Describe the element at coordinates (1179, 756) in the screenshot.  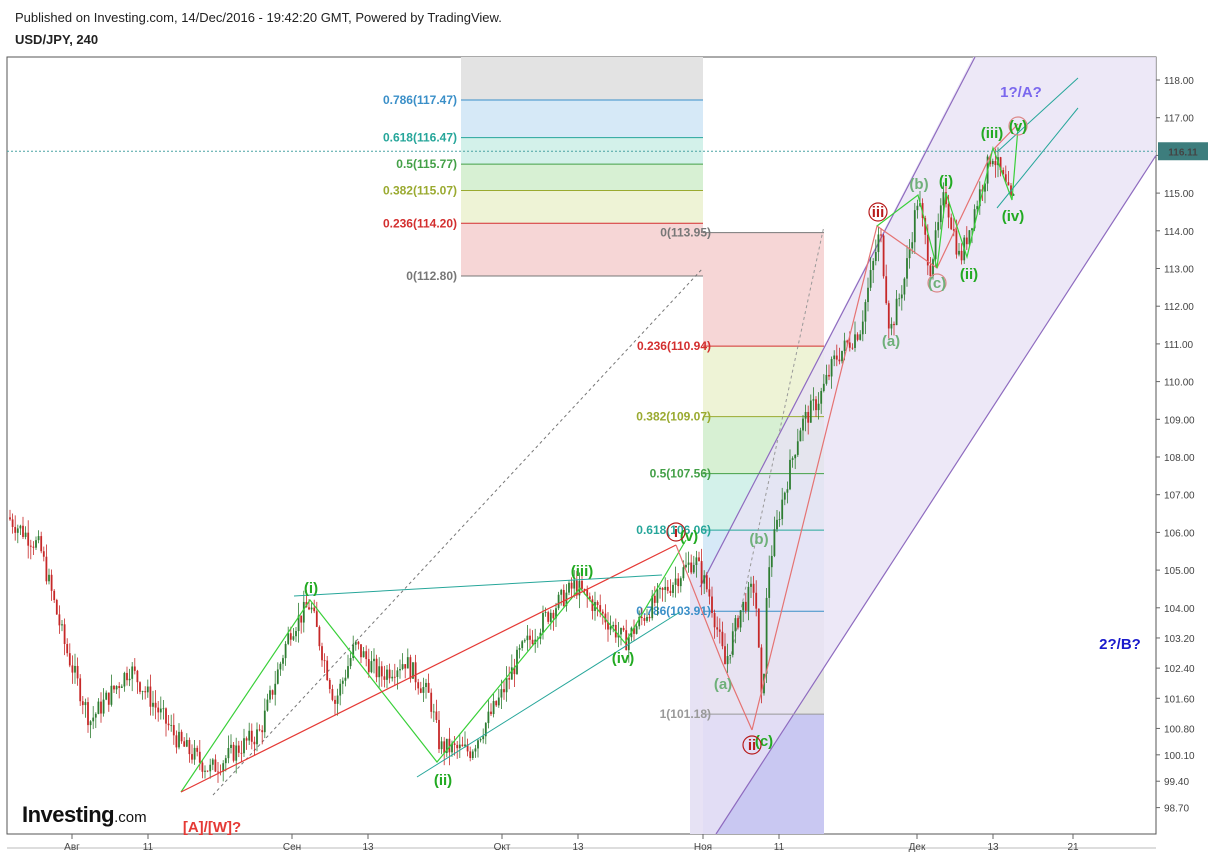
I see `price-tick-label-19: 100.10` at that location.